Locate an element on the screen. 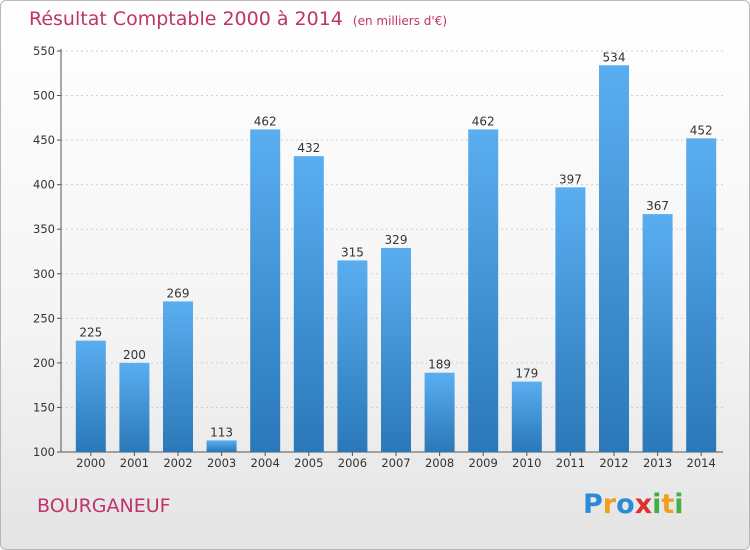 This screenshot has width=750, height=550. x-tick-label: 2013 is located at coordinates (657, 463).